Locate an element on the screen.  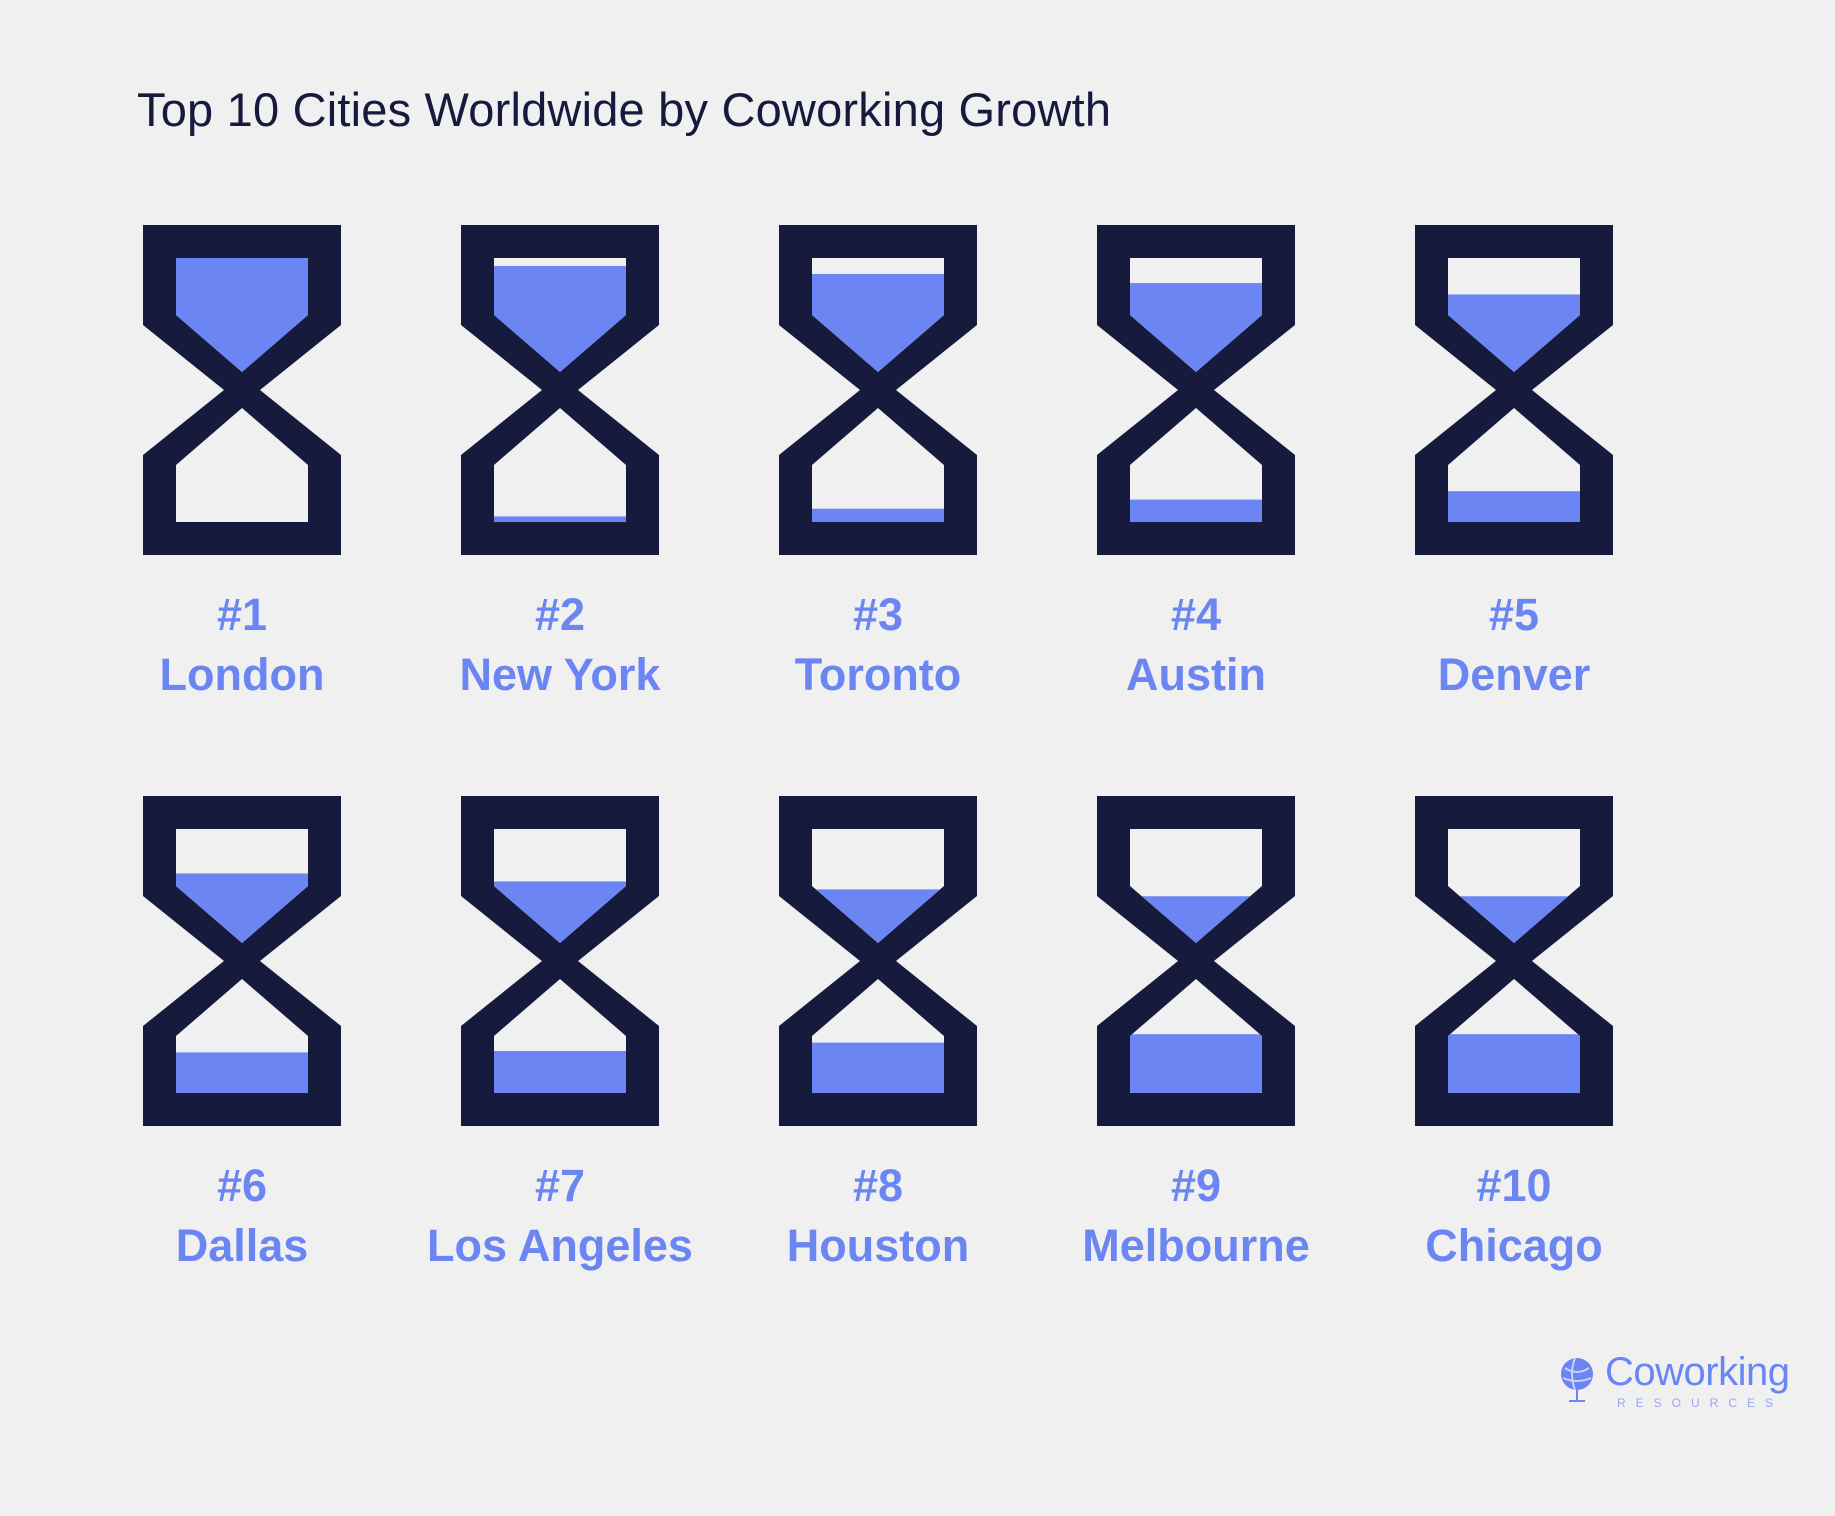
city-name: Denver is located at coordinates (1514, 674).